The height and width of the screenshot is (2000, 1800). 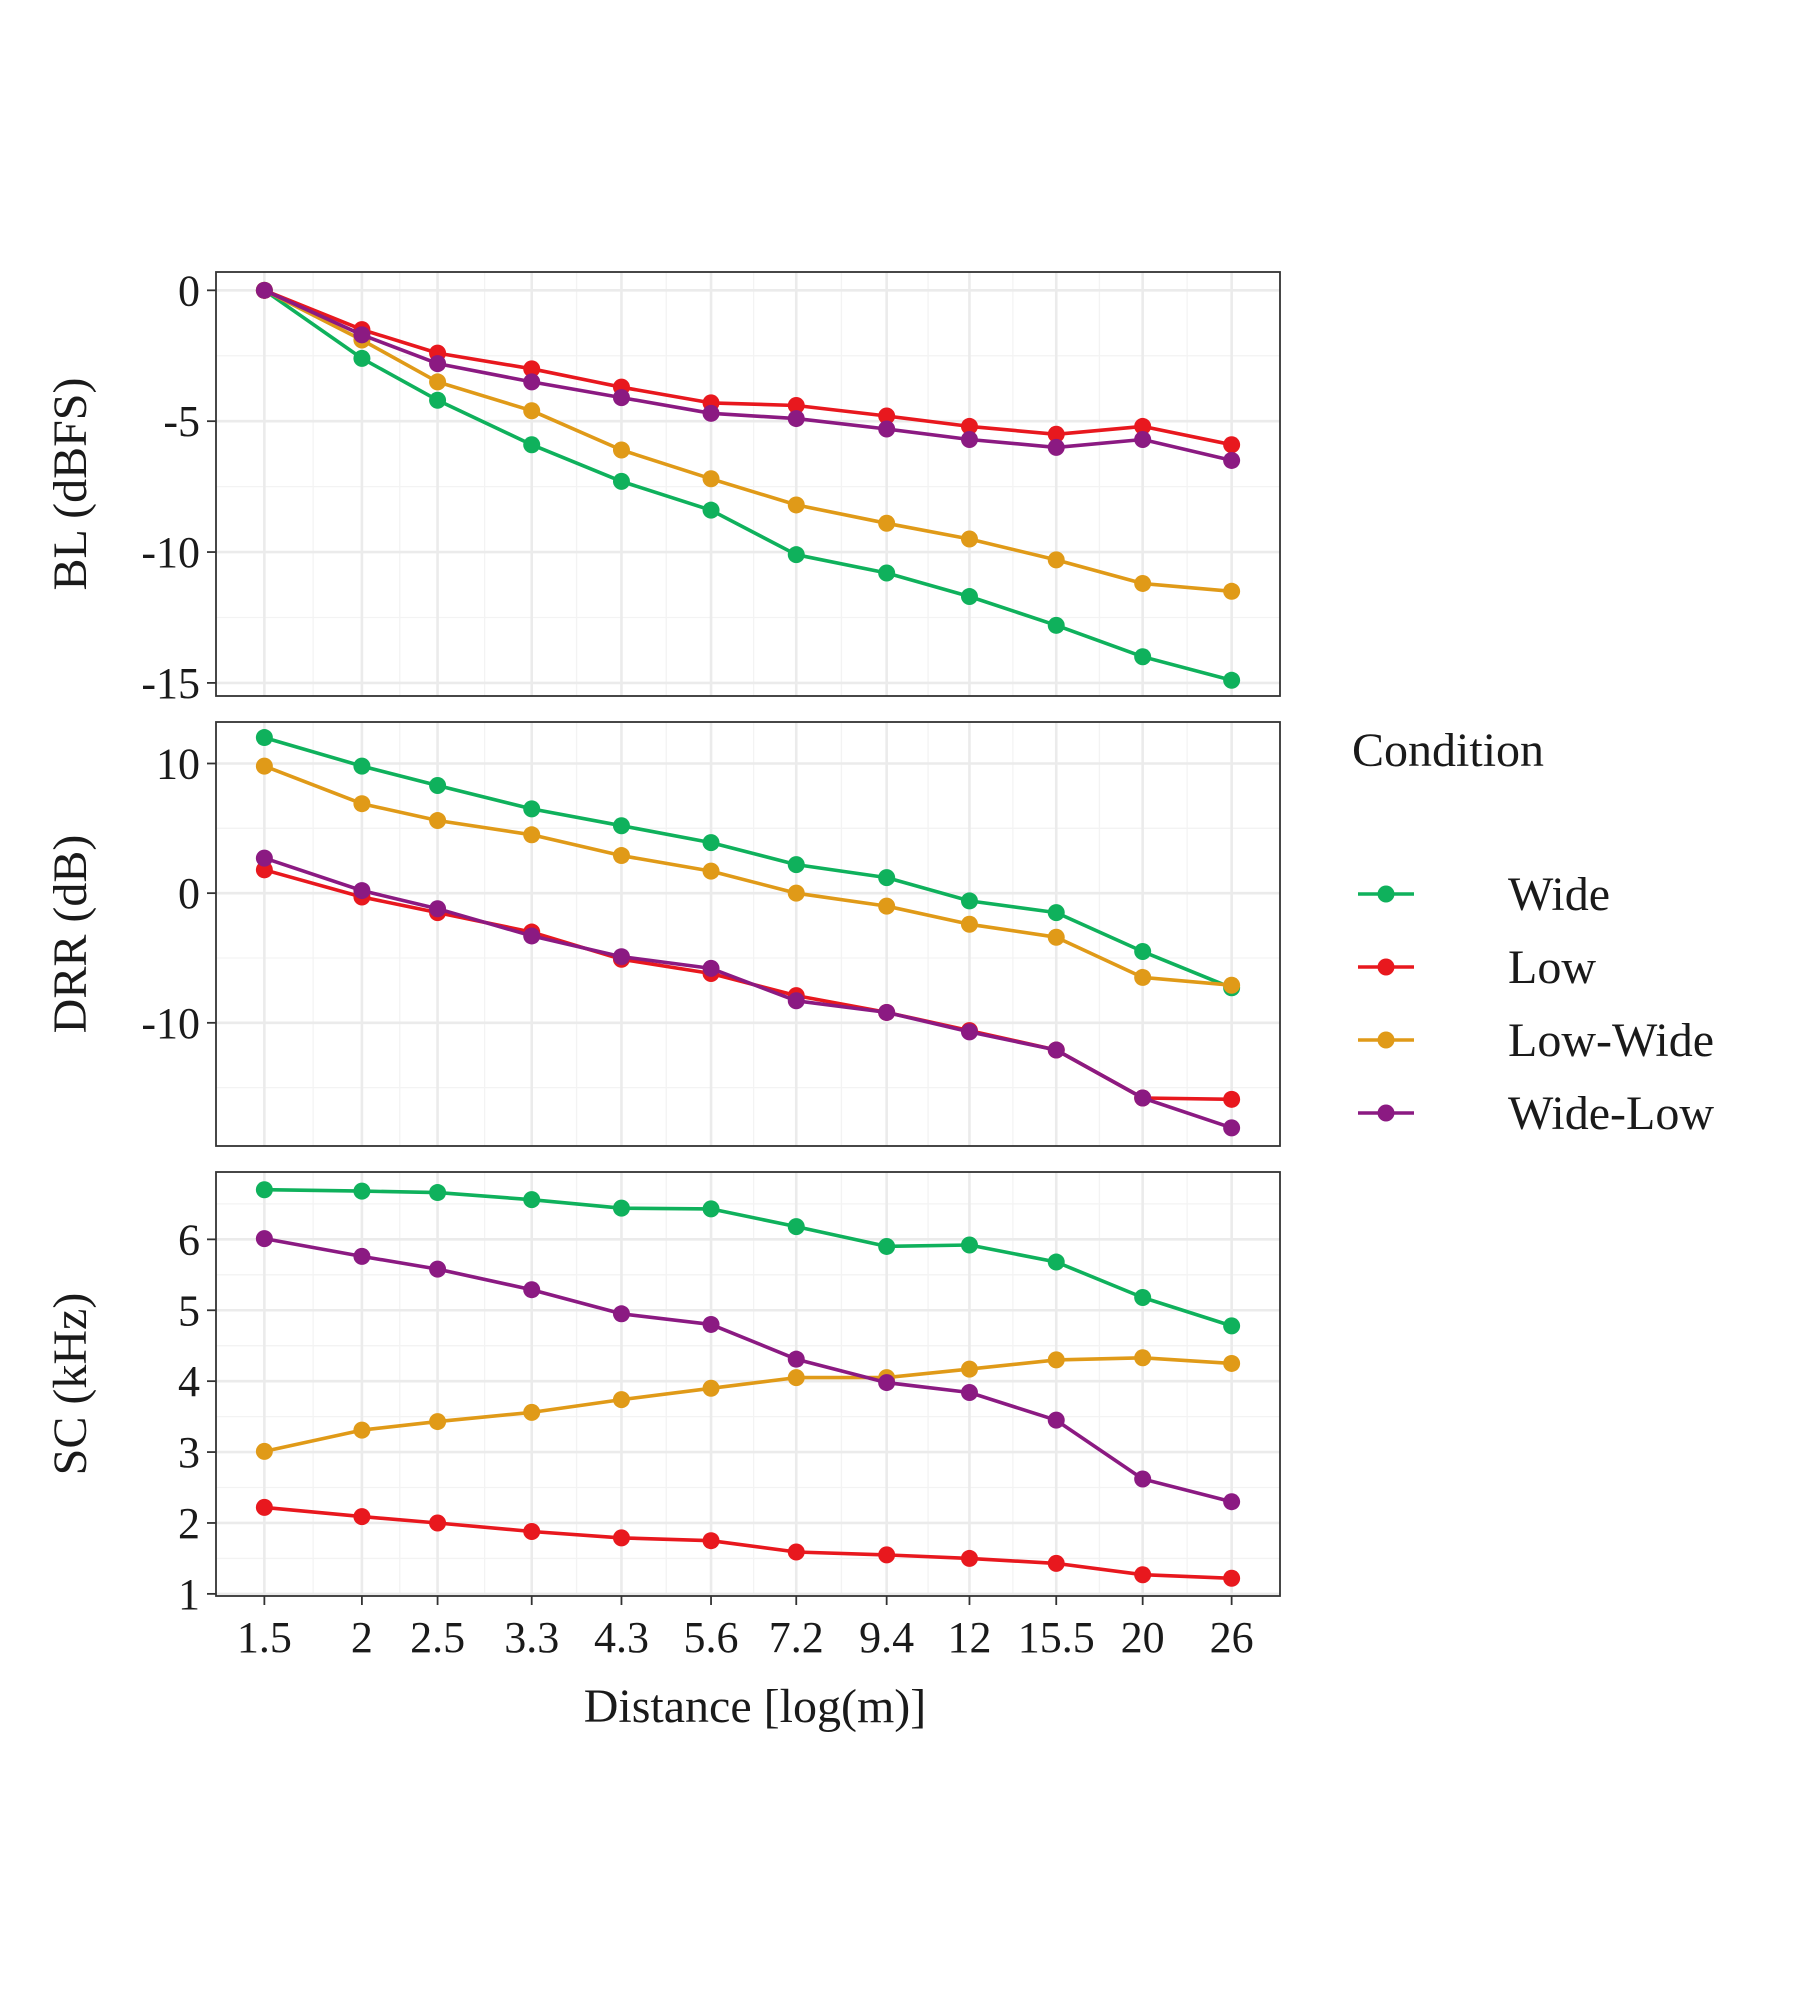 What do you see at coordinates (362, 1637) in the screenshot?
I see `x-tick-label: 2` at bounding box center [362, 1637].